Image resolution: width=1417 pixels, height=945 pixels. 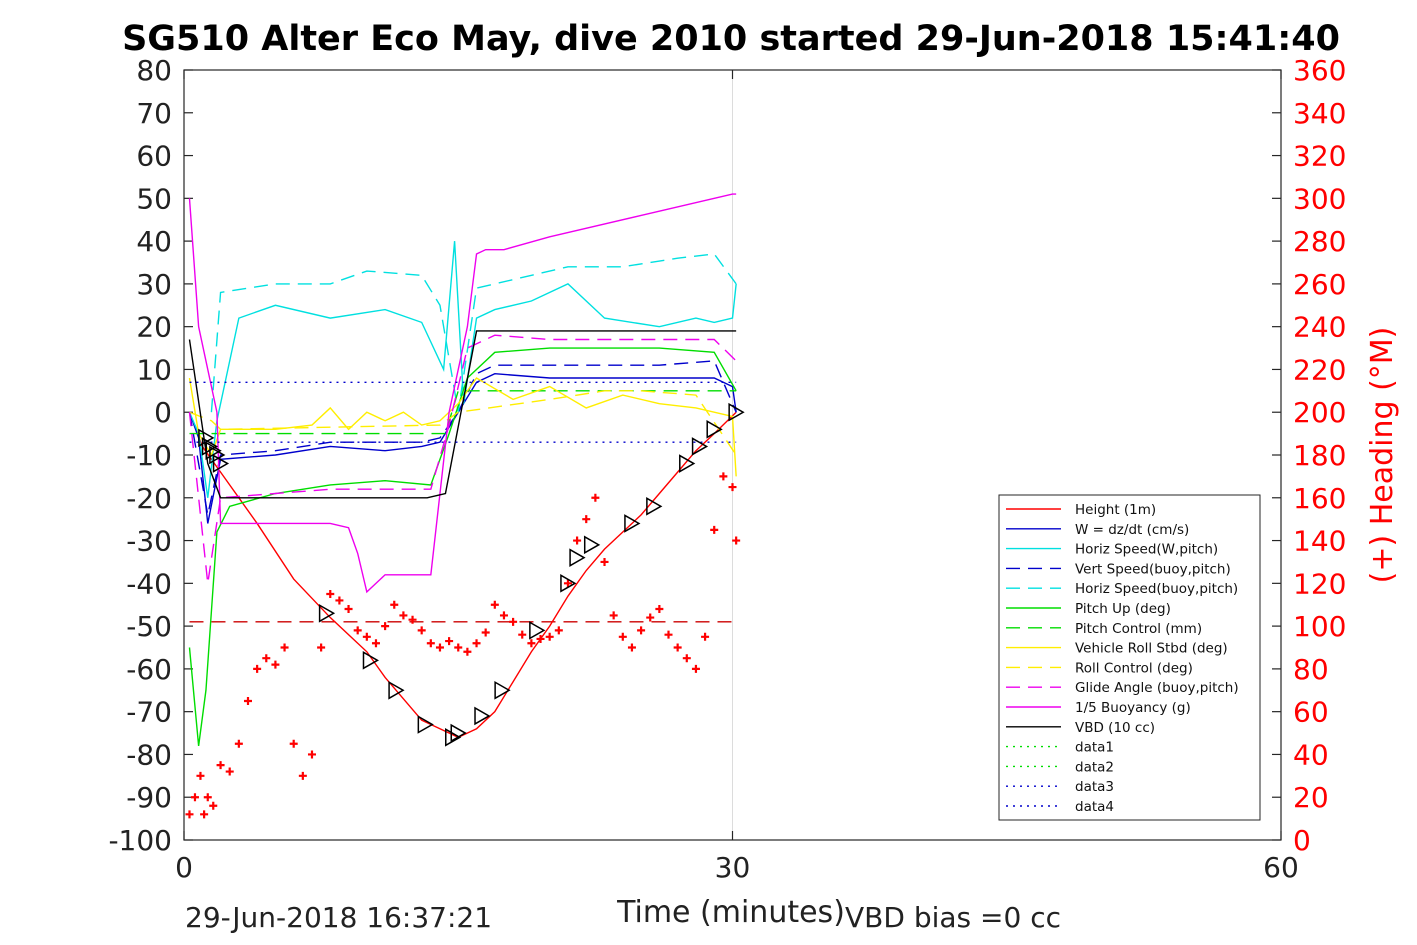 What do you see at coordinates (1094, 807) in the screenshot?
I see `legend-label-data4: data4` at bounding box center [1094, 807].